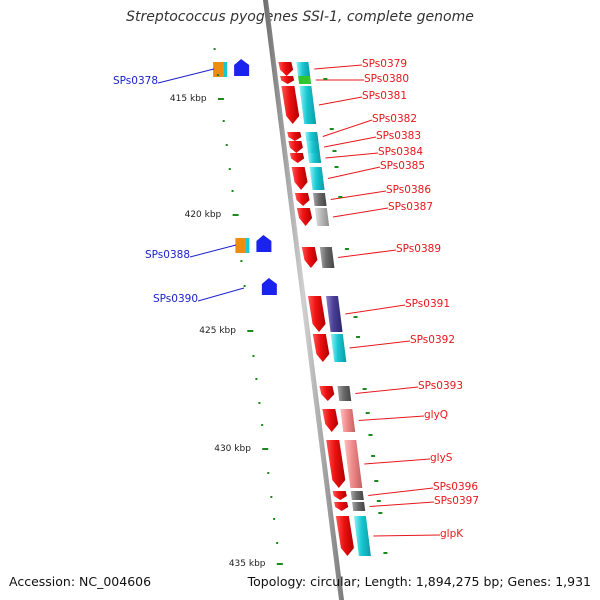  Describe the element at coordinates (168, 255) in the screenshot. I see `reverse-gene-label: SPs0388` at that location.